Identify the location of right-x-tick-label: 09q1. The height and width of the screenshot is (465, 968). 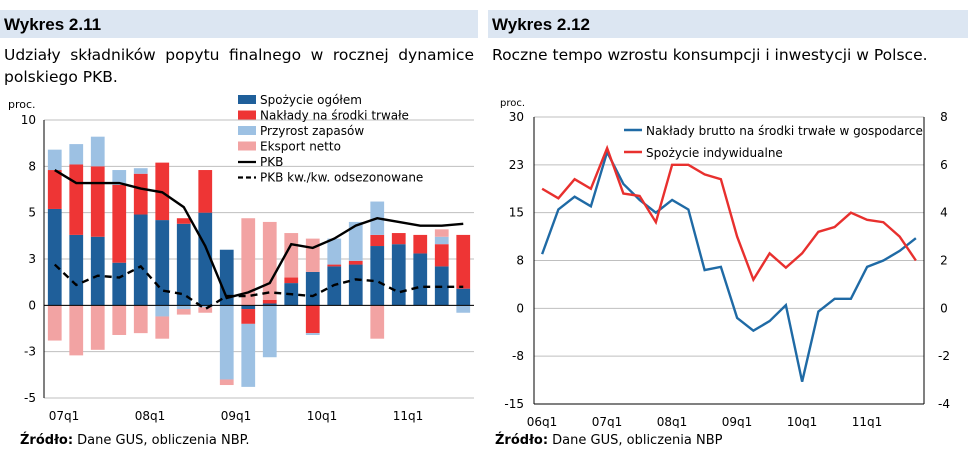
(737, 421).